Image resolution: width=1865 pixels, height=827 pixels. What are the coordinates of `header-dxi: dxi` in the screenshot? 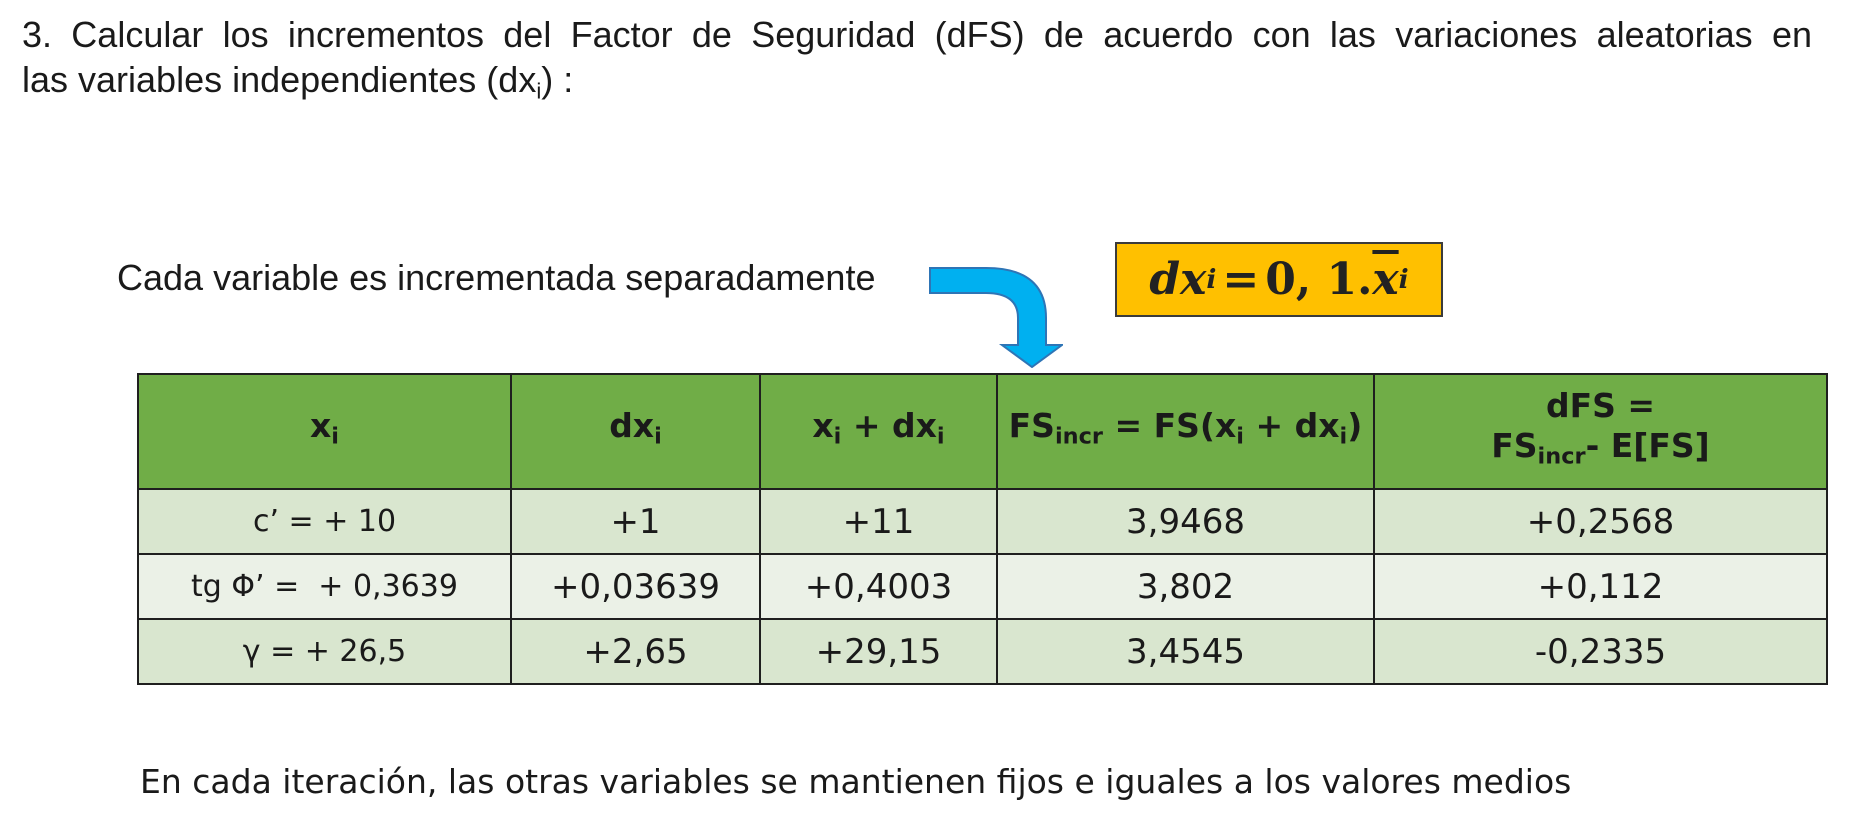 It's located at (635, 431).